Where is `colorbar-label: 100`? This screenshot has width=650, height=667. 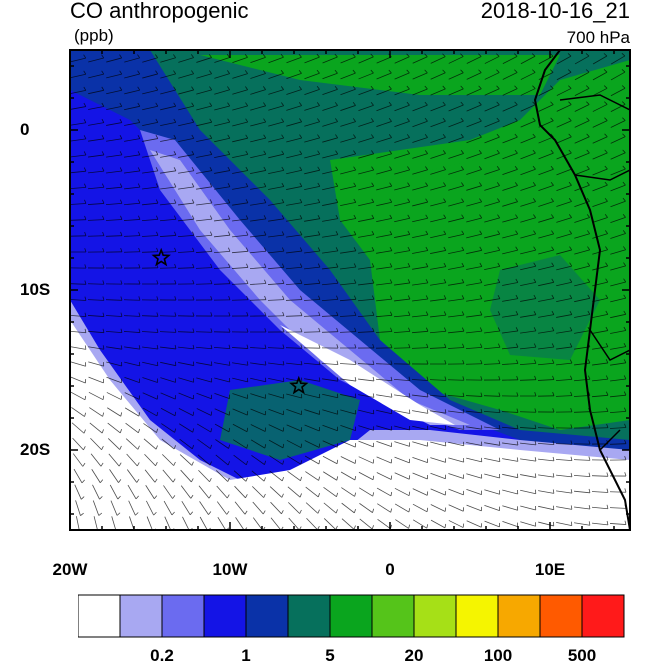
colorbar-label: 100 is located at coordinates (498, 655).